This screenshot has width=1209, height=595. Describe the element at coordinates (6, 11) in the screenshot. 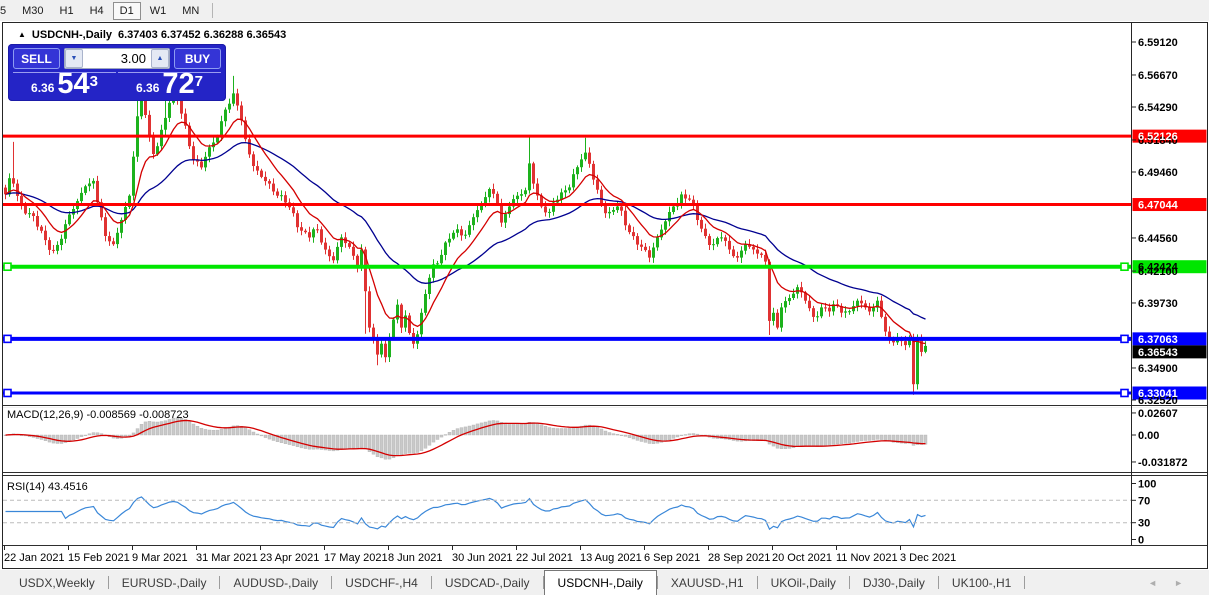

I see `timeframe-button-5: 5` at that location.